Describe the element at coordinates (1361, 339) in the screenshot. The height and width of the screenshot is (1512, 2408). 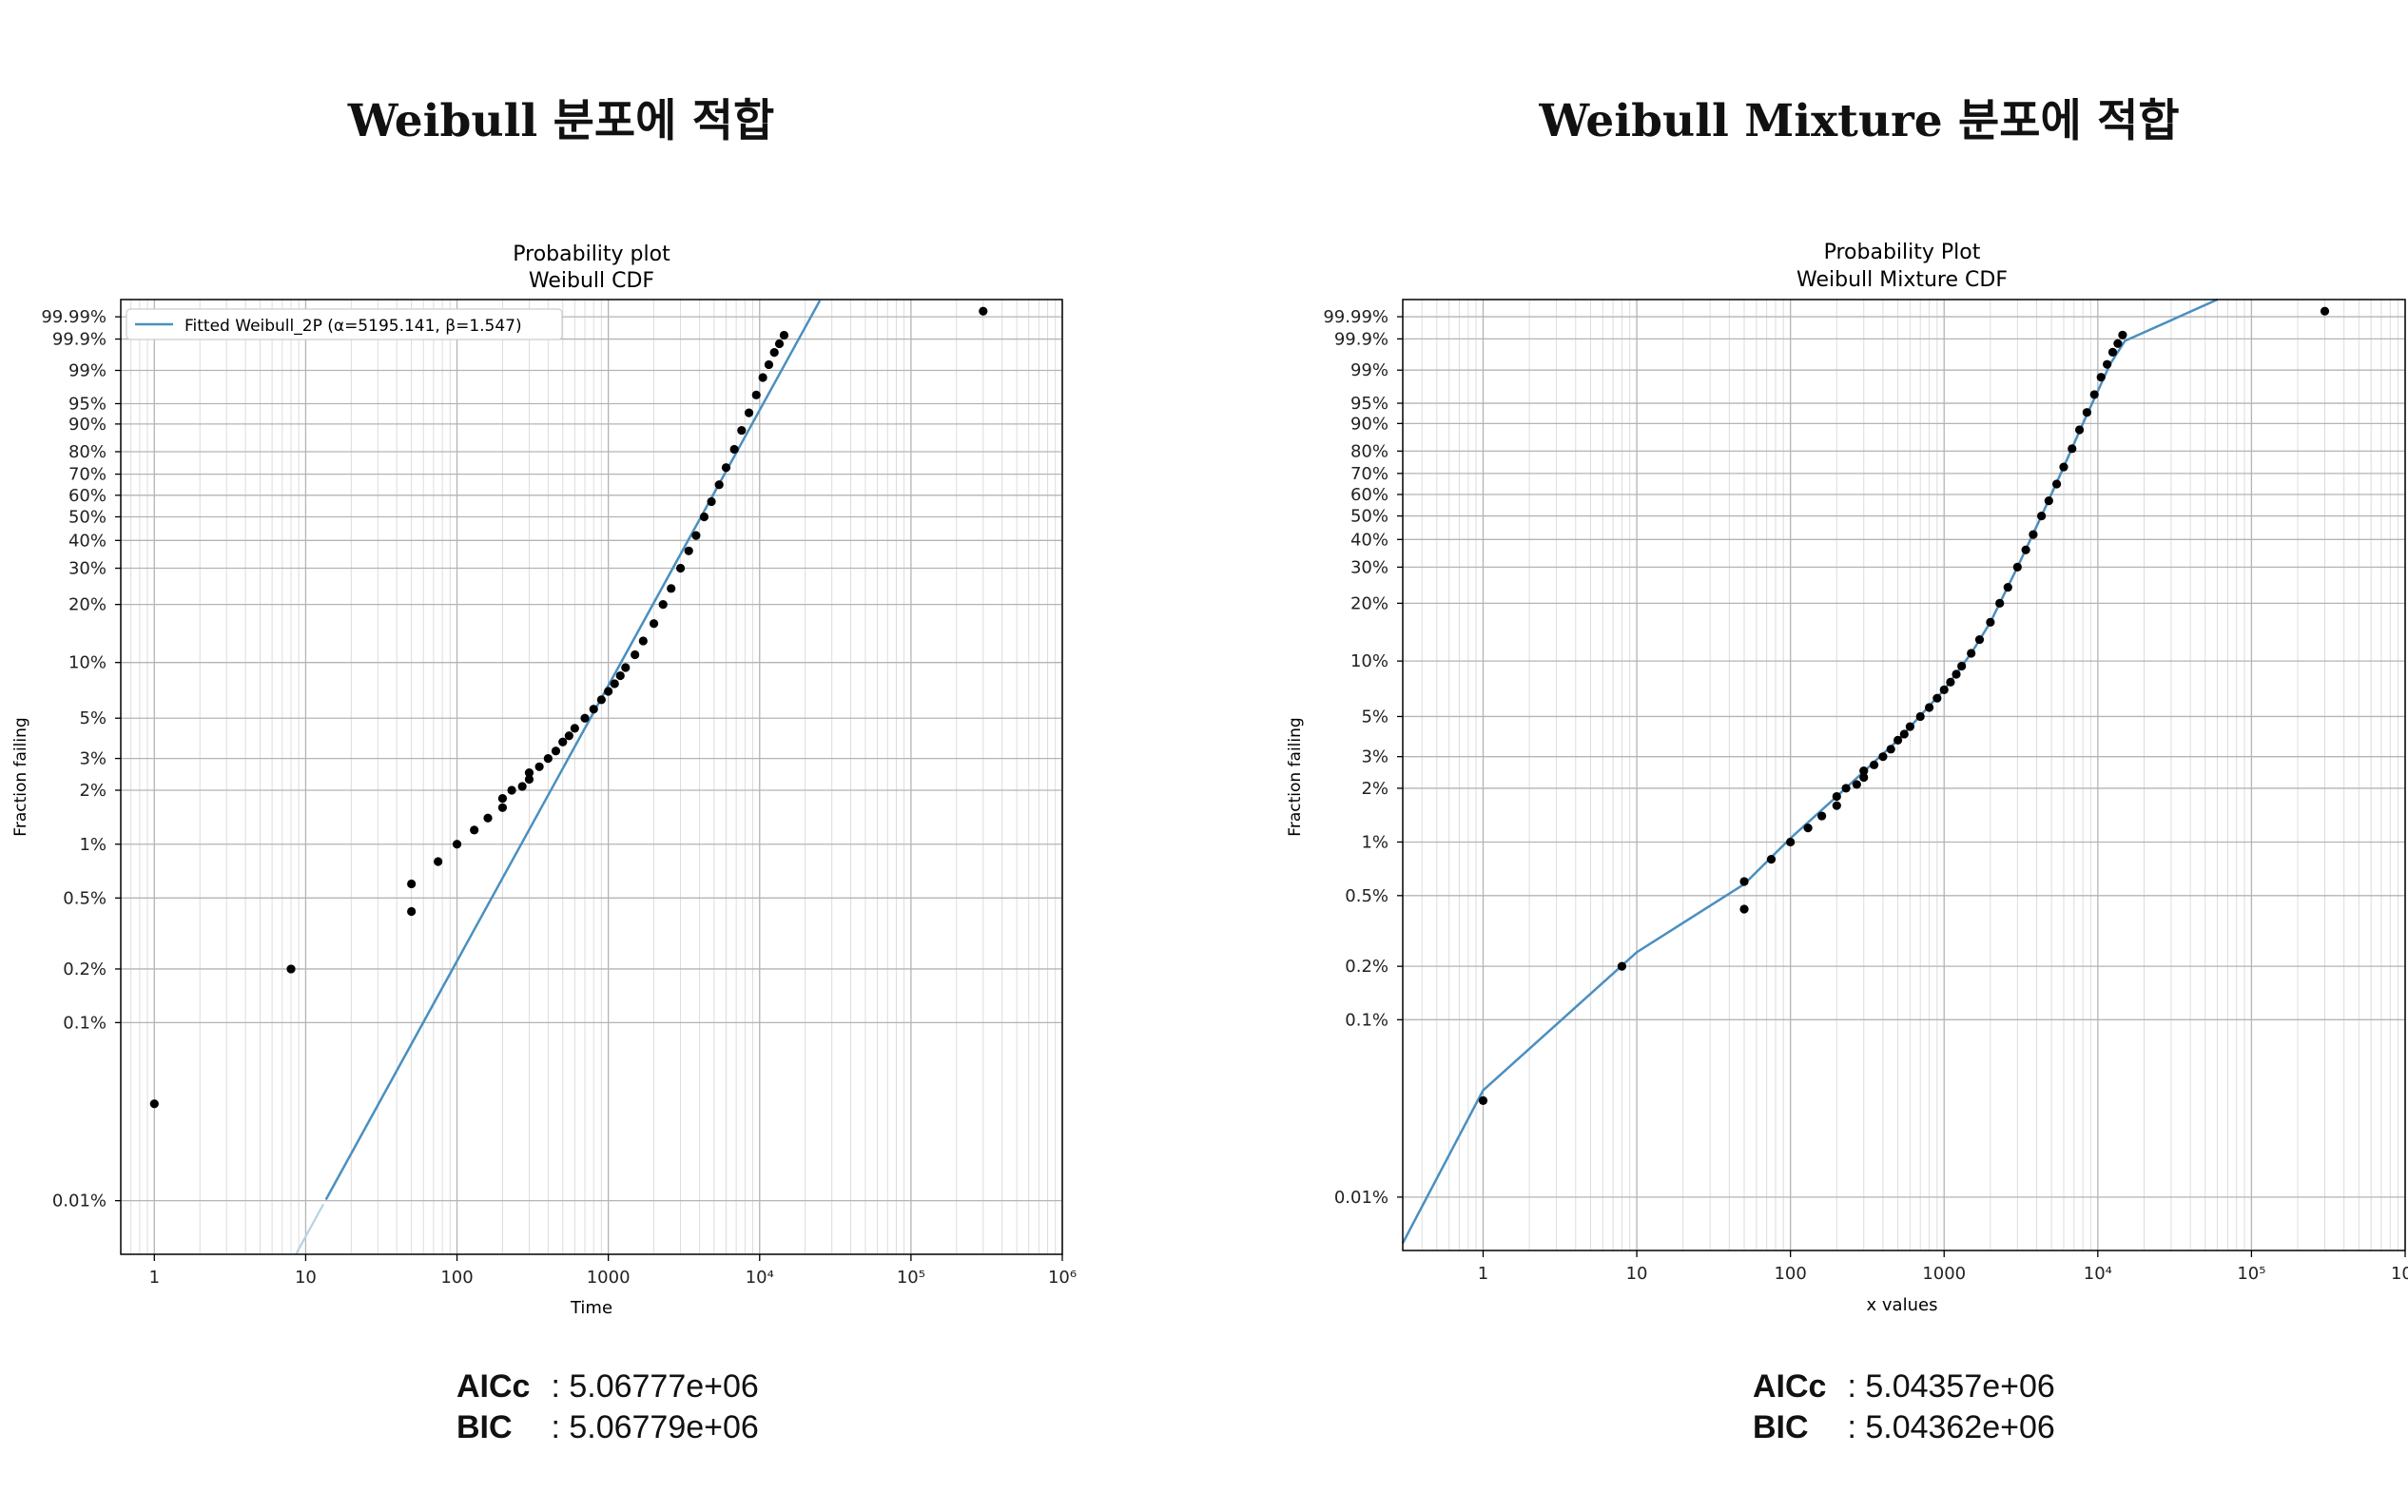
I see `right-y-tick-label: 99.9%` at that location.